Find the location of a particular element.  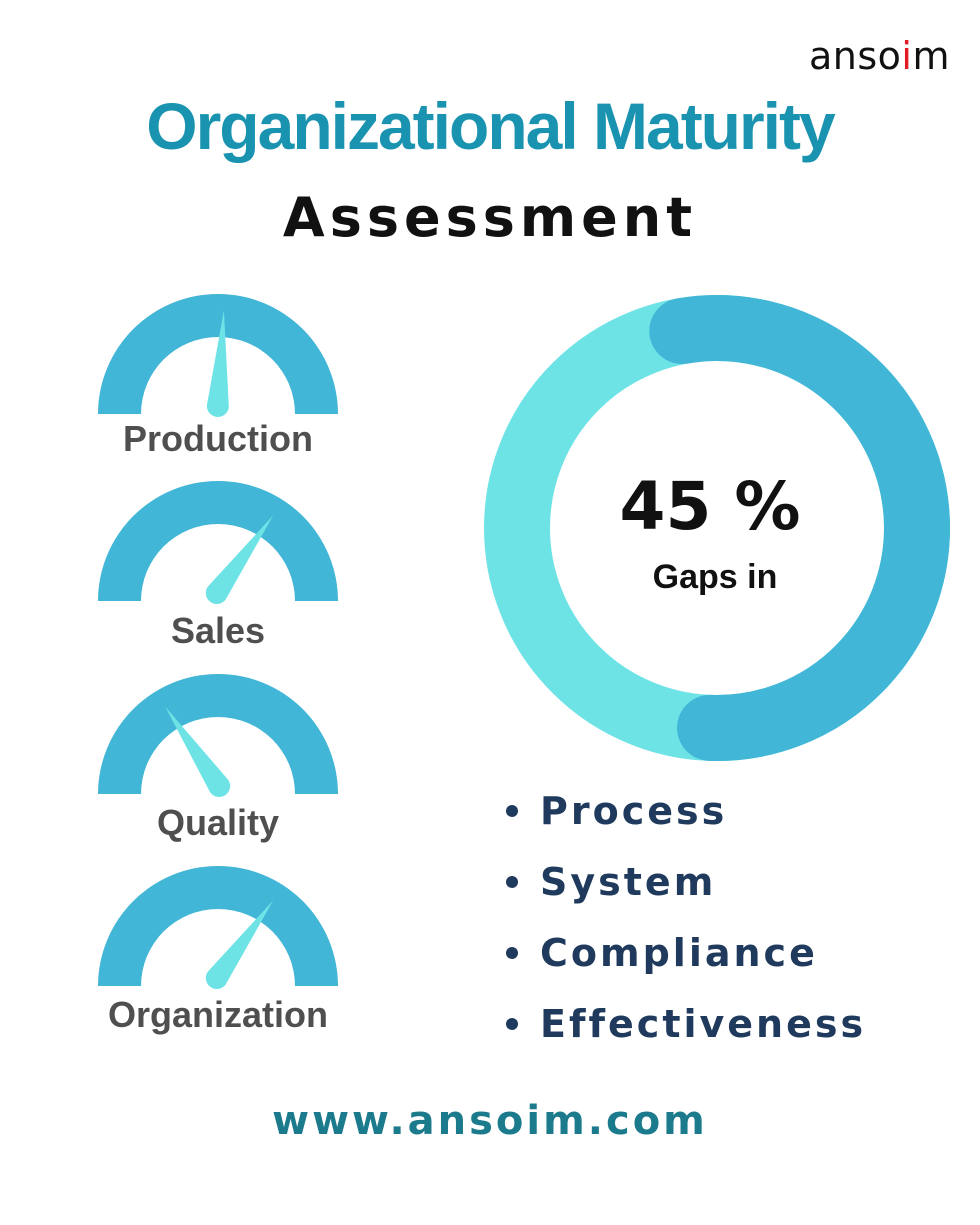

gauge-production is located at coordinates (218, 356).